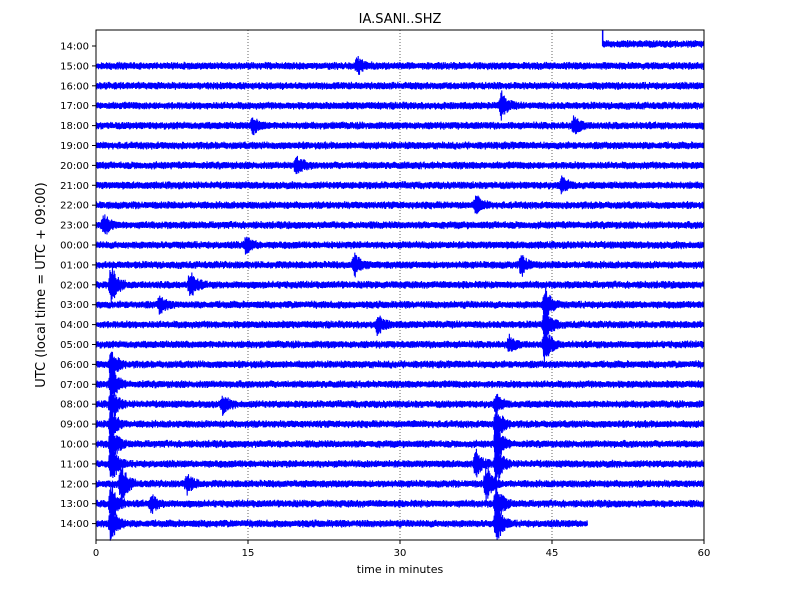 This screenshot has height=600, width=800. Describe the element at coordinates (74, 504) in the screenshot. I see `y-tick-label: 13:00` at that location.